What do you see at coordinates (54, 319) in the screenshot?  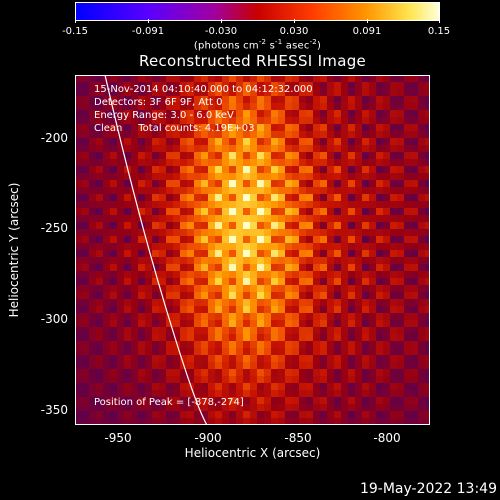 I see `y-tick-label: -300` at bounding box center [54, 319].